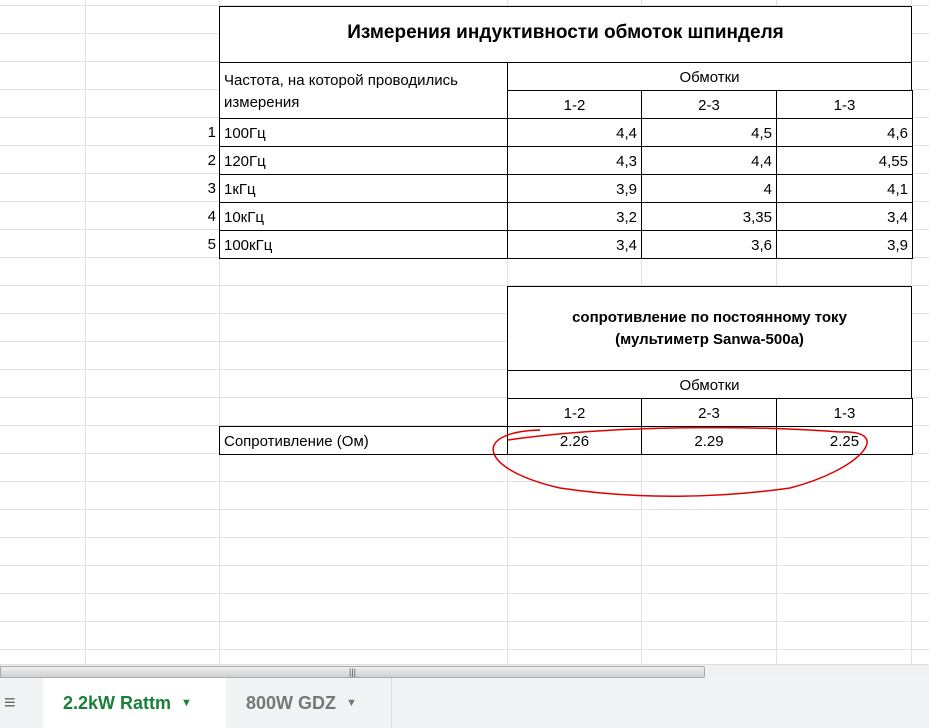  What do you see at coordinates (10, 702) in the screenshot?
I see `hamburger-icon: ≡` at bounding box center [10, 702].